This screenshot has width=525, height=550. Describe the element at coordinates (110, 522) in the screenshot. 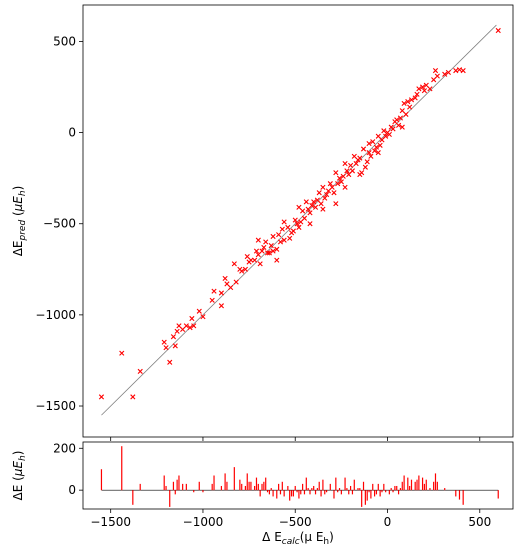

I see `x-tick-label: −1500` at that location.